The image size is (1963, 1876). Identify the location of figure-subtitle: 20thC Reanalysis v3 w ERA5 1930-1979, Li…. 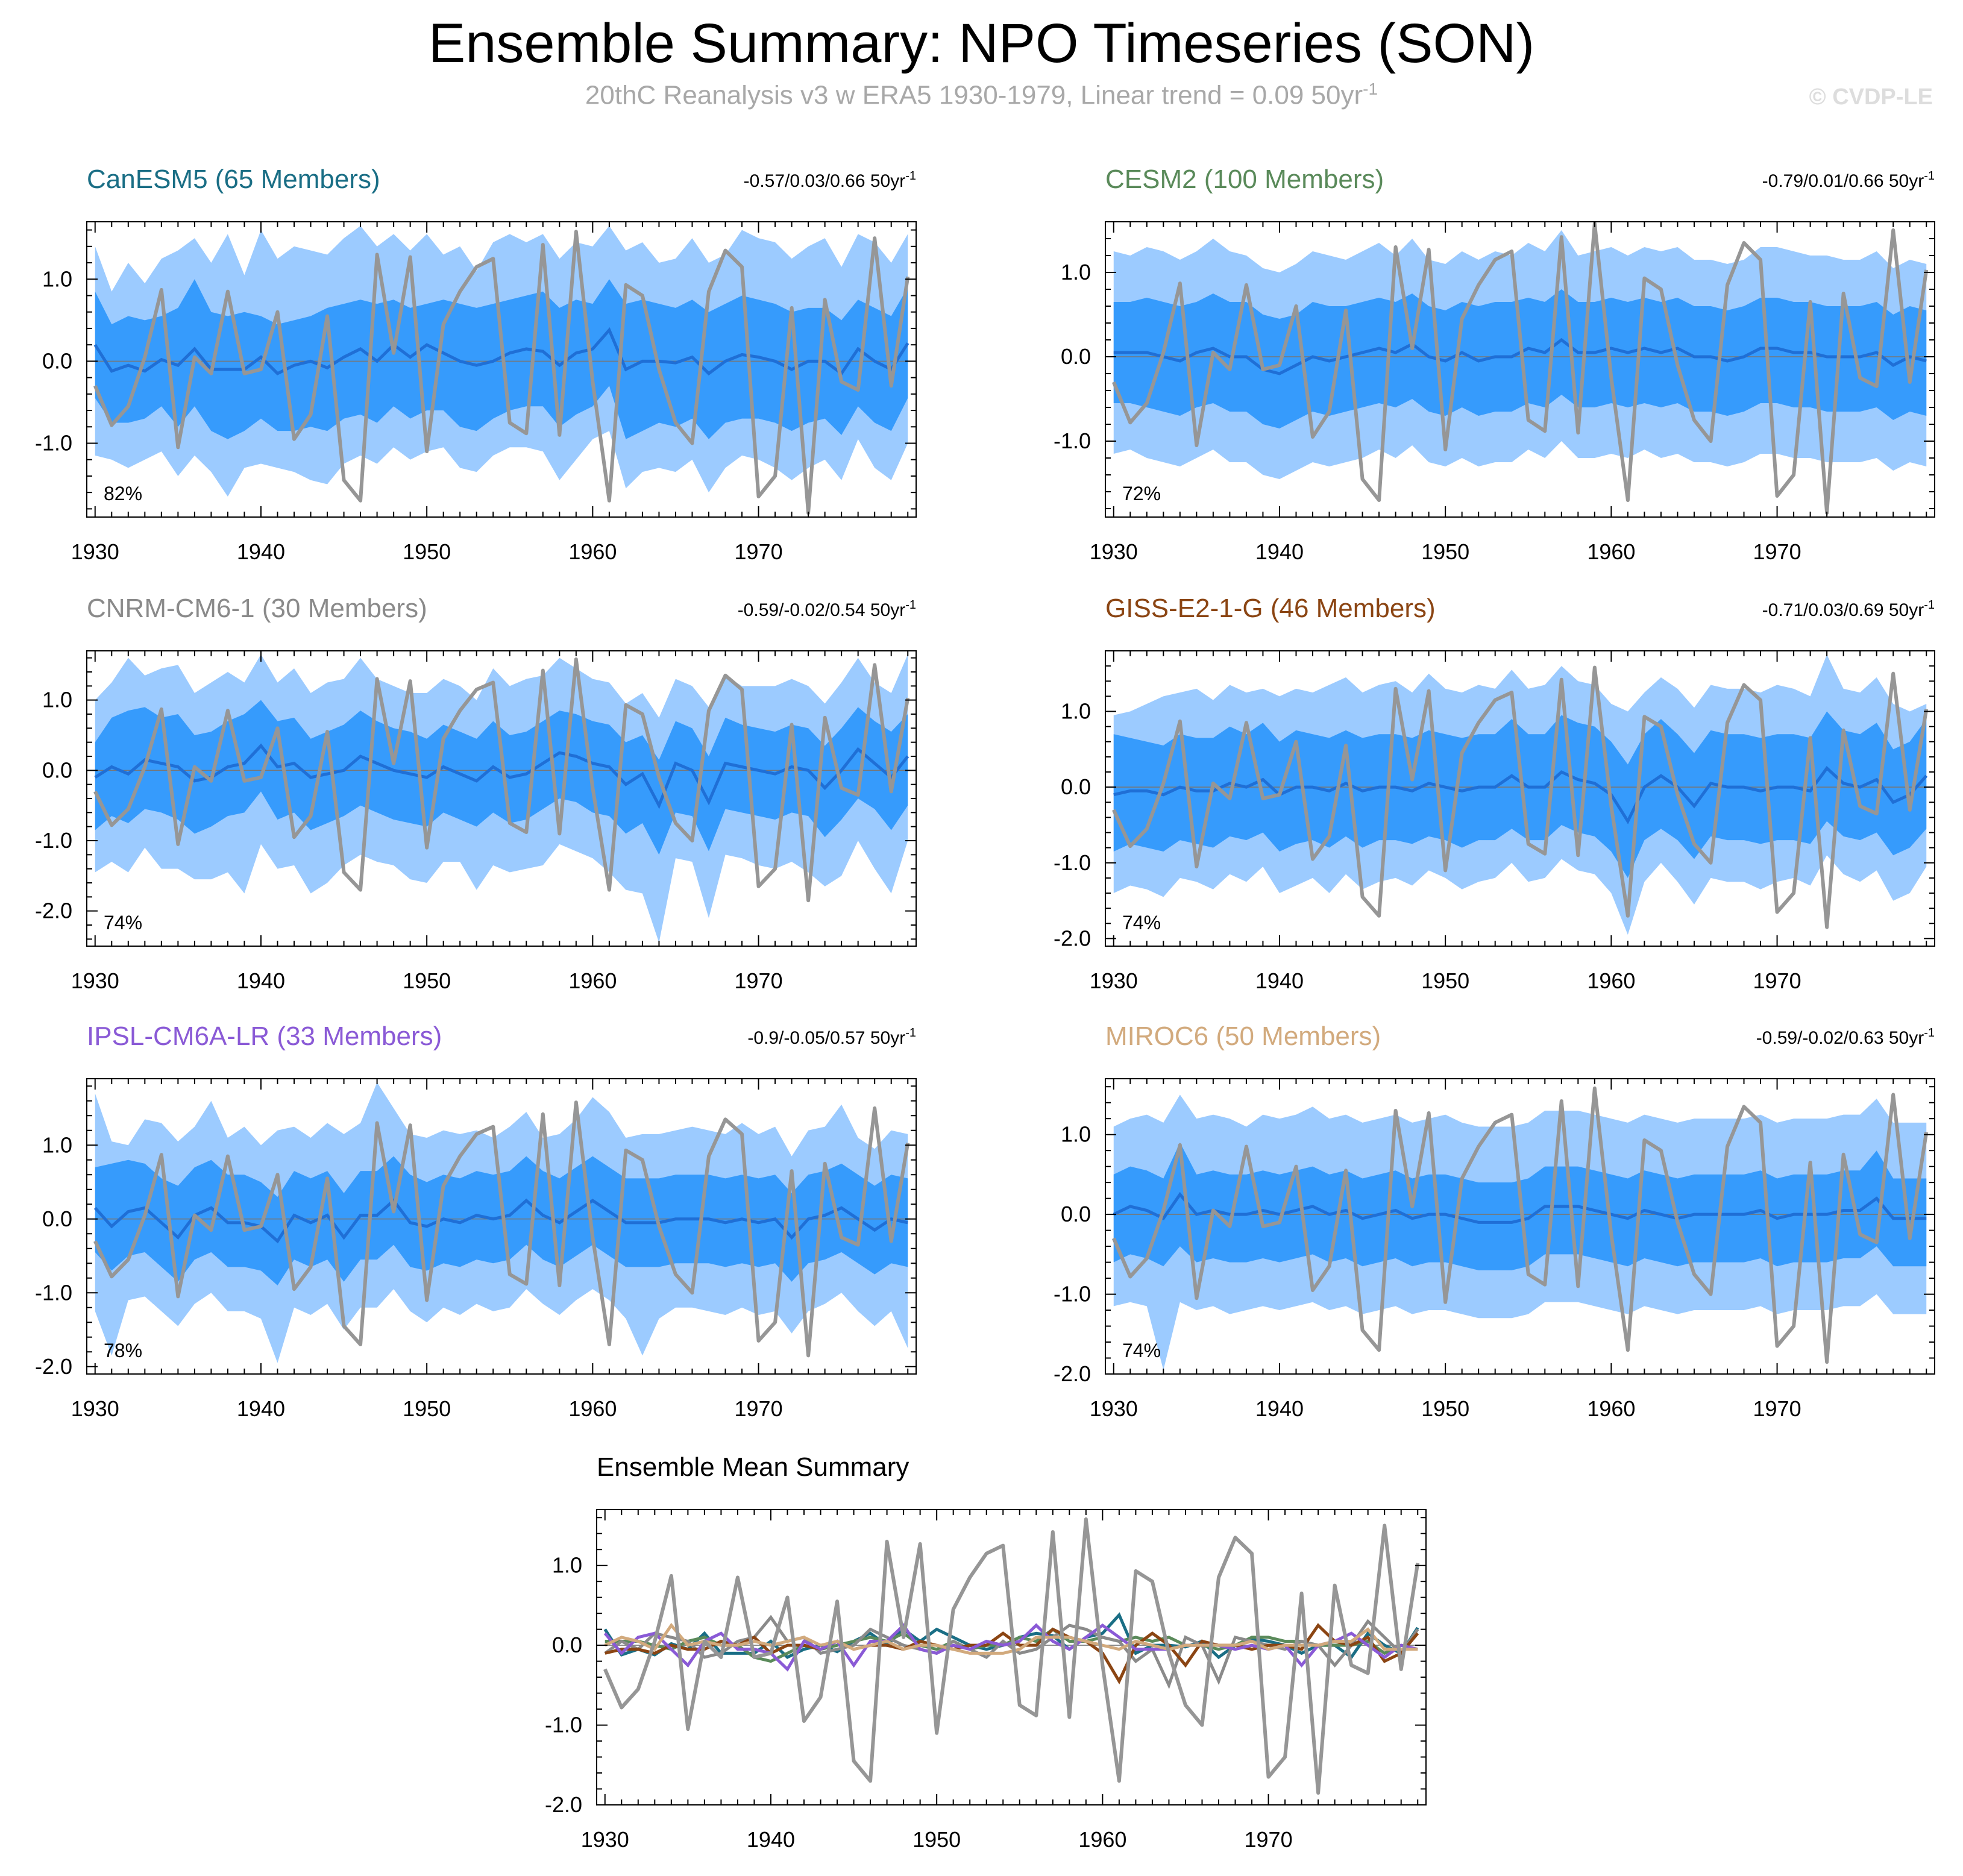
(981, 95).